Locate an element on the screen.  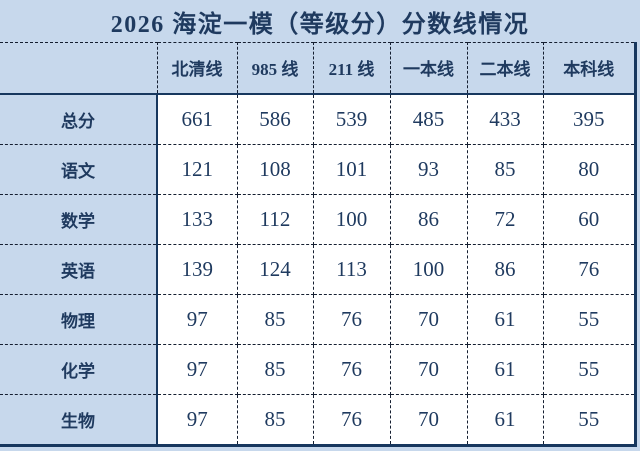
column-header-1: 北清线 is located at coordinates (197, 68).